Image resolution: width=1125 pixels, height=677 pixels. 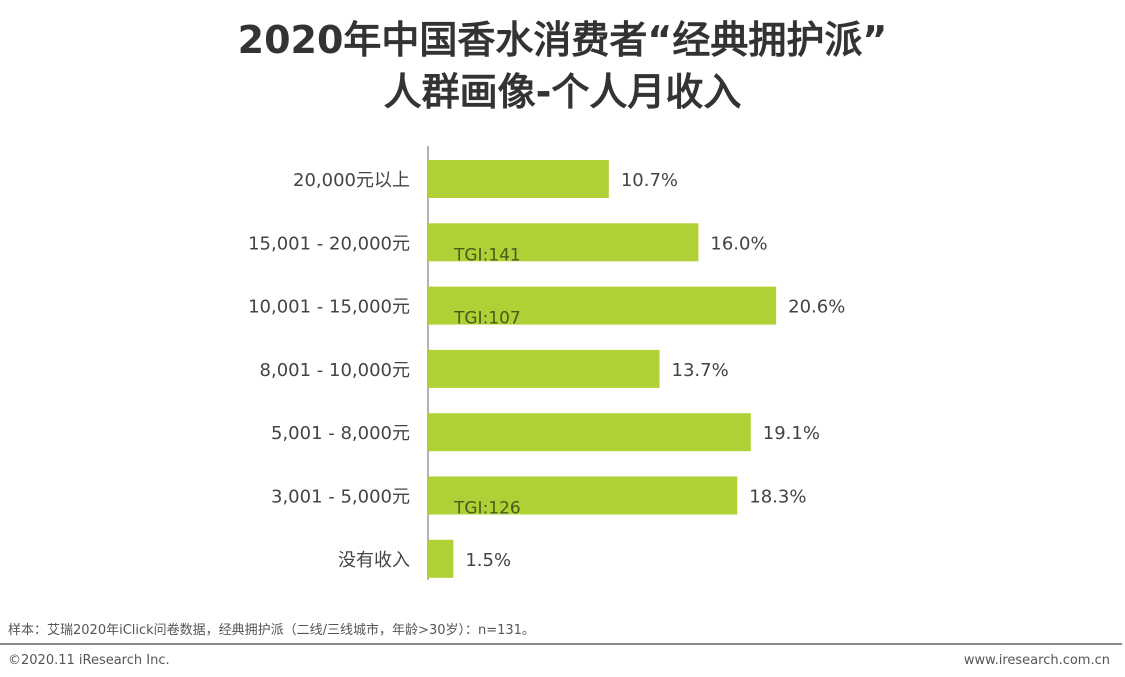 What do you see at coordinates (487, 509) in the screenshot?
I see `tgi-annotation: TGI:126` at bounding box center [487, 509].